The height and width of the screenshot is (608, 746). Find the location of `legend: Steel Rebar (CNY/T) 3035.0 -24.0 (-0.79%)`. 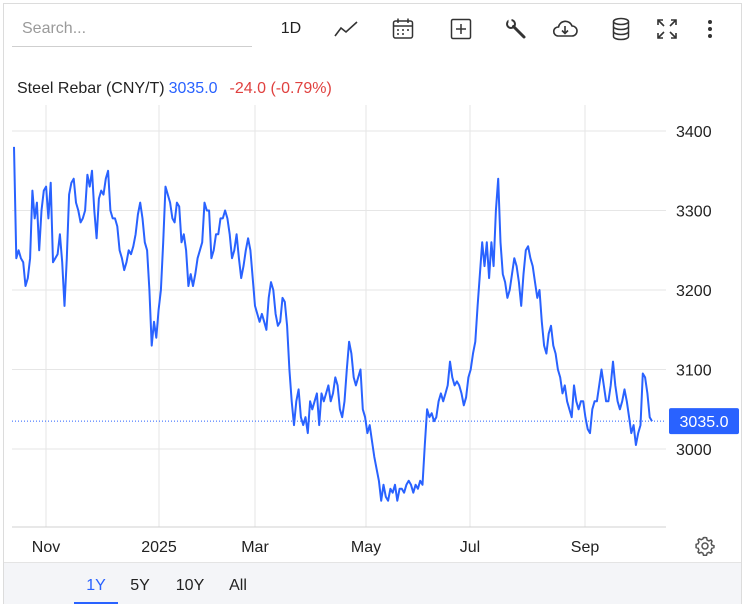

legend: Steel Rebar (CNY/T) 3035.0 -24.0 (-0.79%) is located at coordinates (174, 89).